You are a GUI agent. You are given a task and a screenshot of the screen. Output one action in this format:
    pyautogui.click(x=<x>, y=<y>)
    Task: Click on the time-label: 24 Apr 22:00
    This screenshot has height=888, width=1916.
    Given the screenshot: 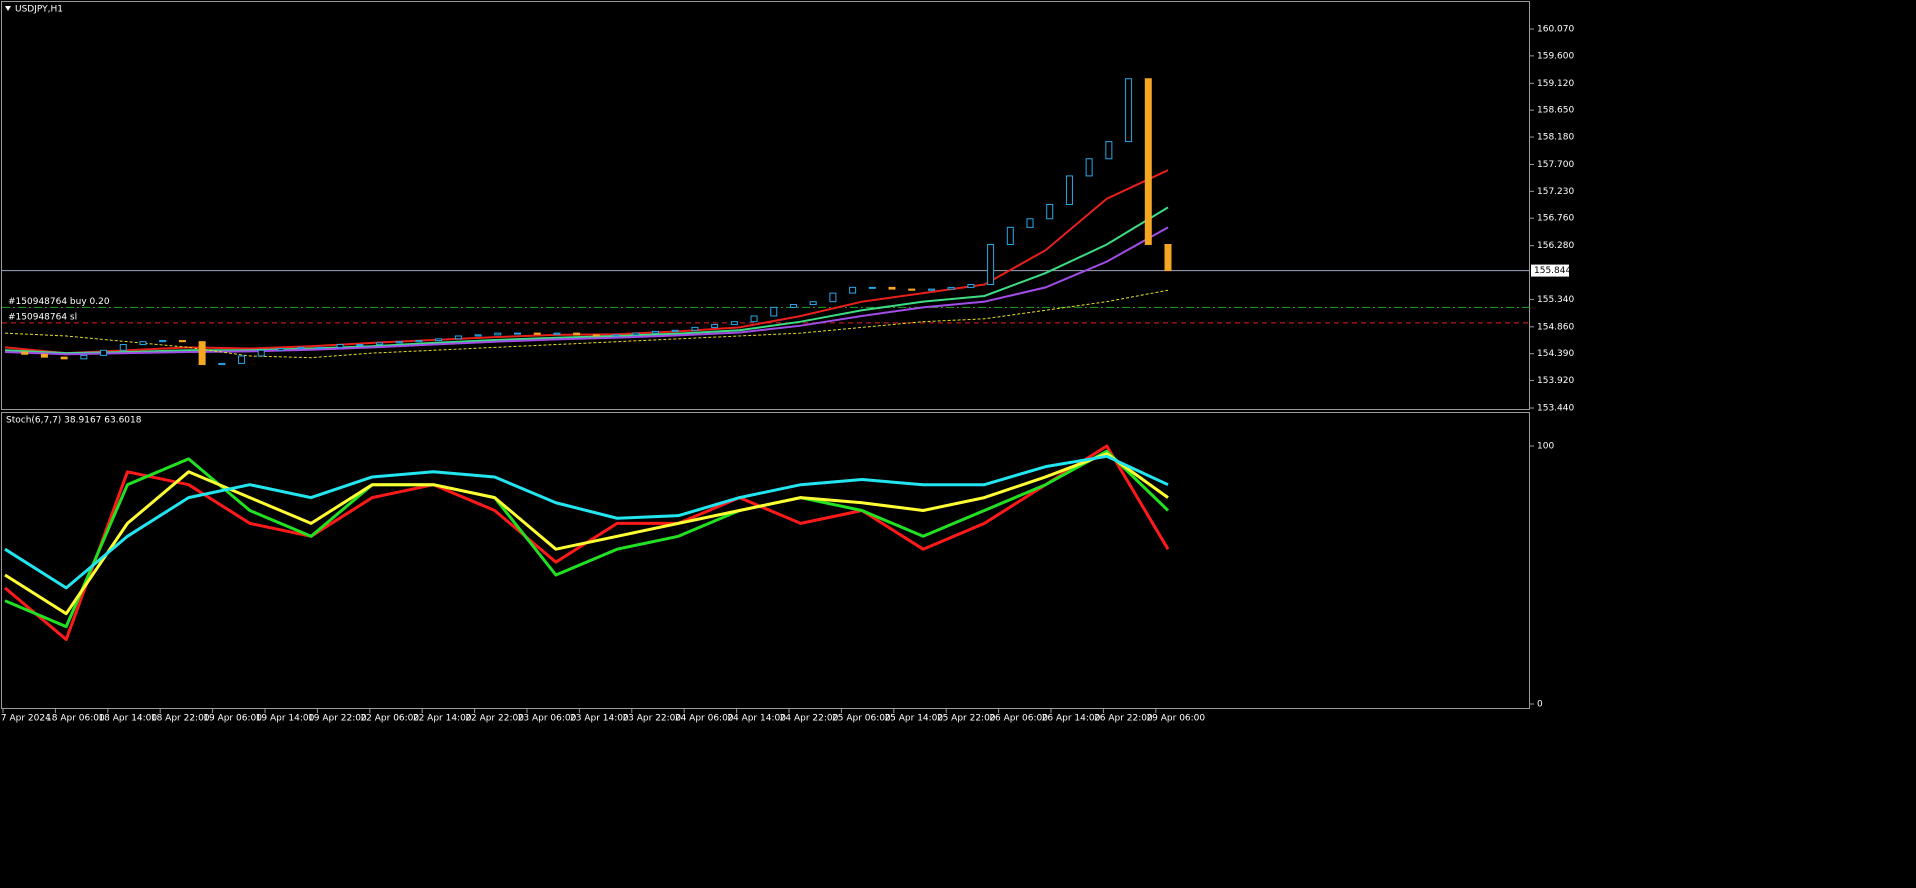 What is the action you would take?
    pyautogui.click(x=809, y=719)
    